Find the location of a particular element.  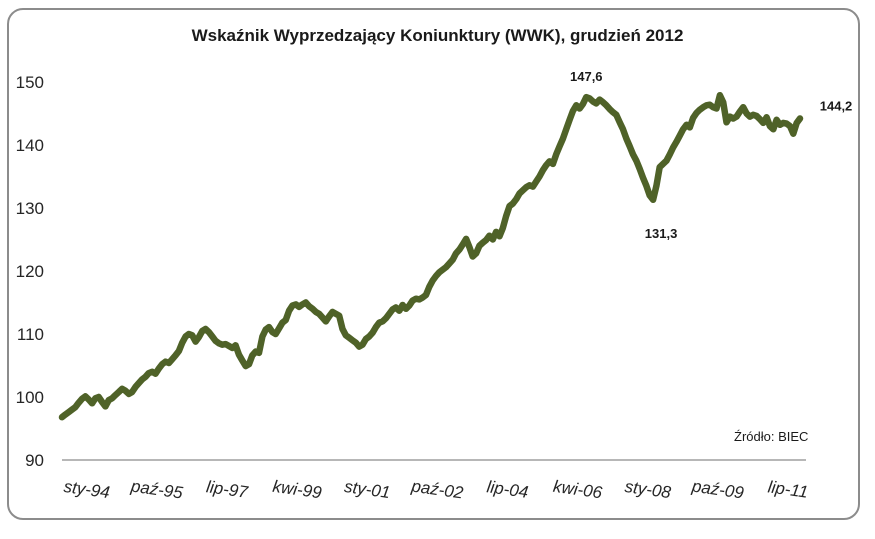

y-axis: 90 100 110 120 130 140 150 is located at coordinates (30, 271).